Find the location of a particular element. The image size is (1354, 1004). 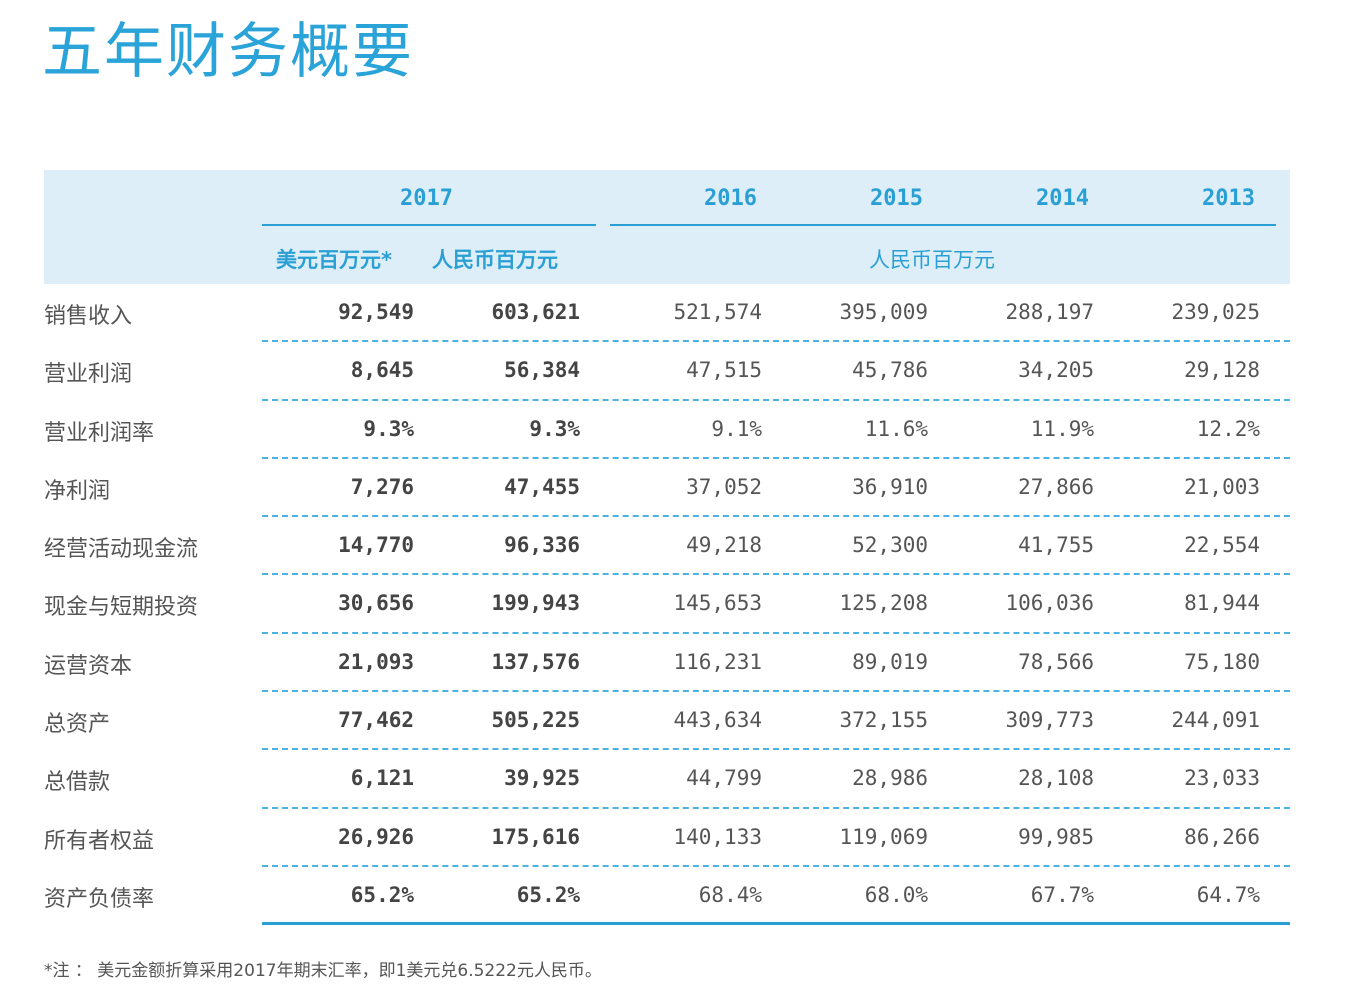

table-row: 总借款 6,121 39,925 44,799 28,986 28,108 23,033 is located at coordinates (667, 779).